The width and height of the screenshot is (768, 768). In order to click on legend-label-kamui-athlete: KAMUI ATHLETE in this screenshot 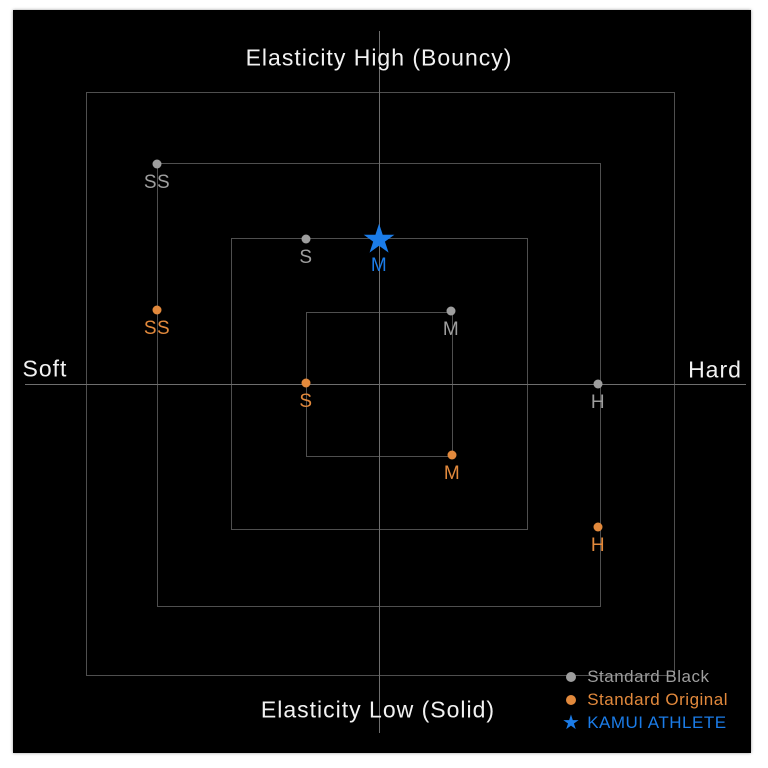, I will do `click(657, 722)`.